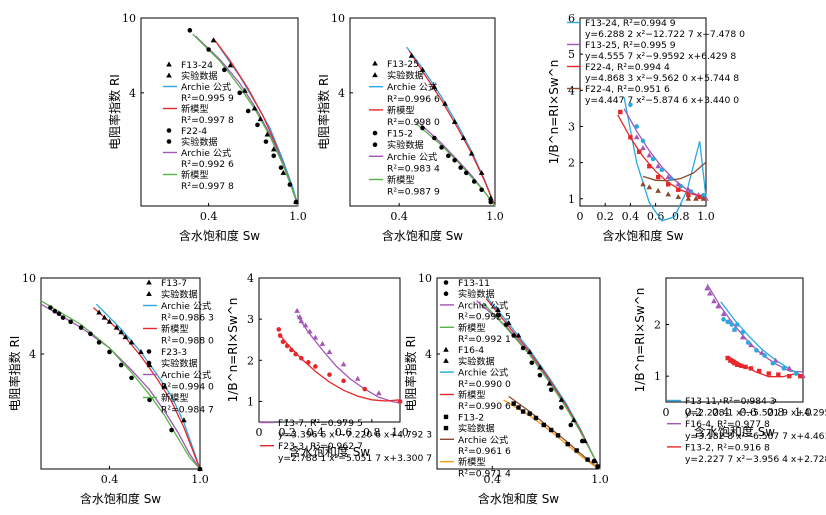  What do you see at coordinates (422, 235) in the screenshot?
I see `x-axis-label: 含水饱和度 Sw` at bounding box center [422, 235].